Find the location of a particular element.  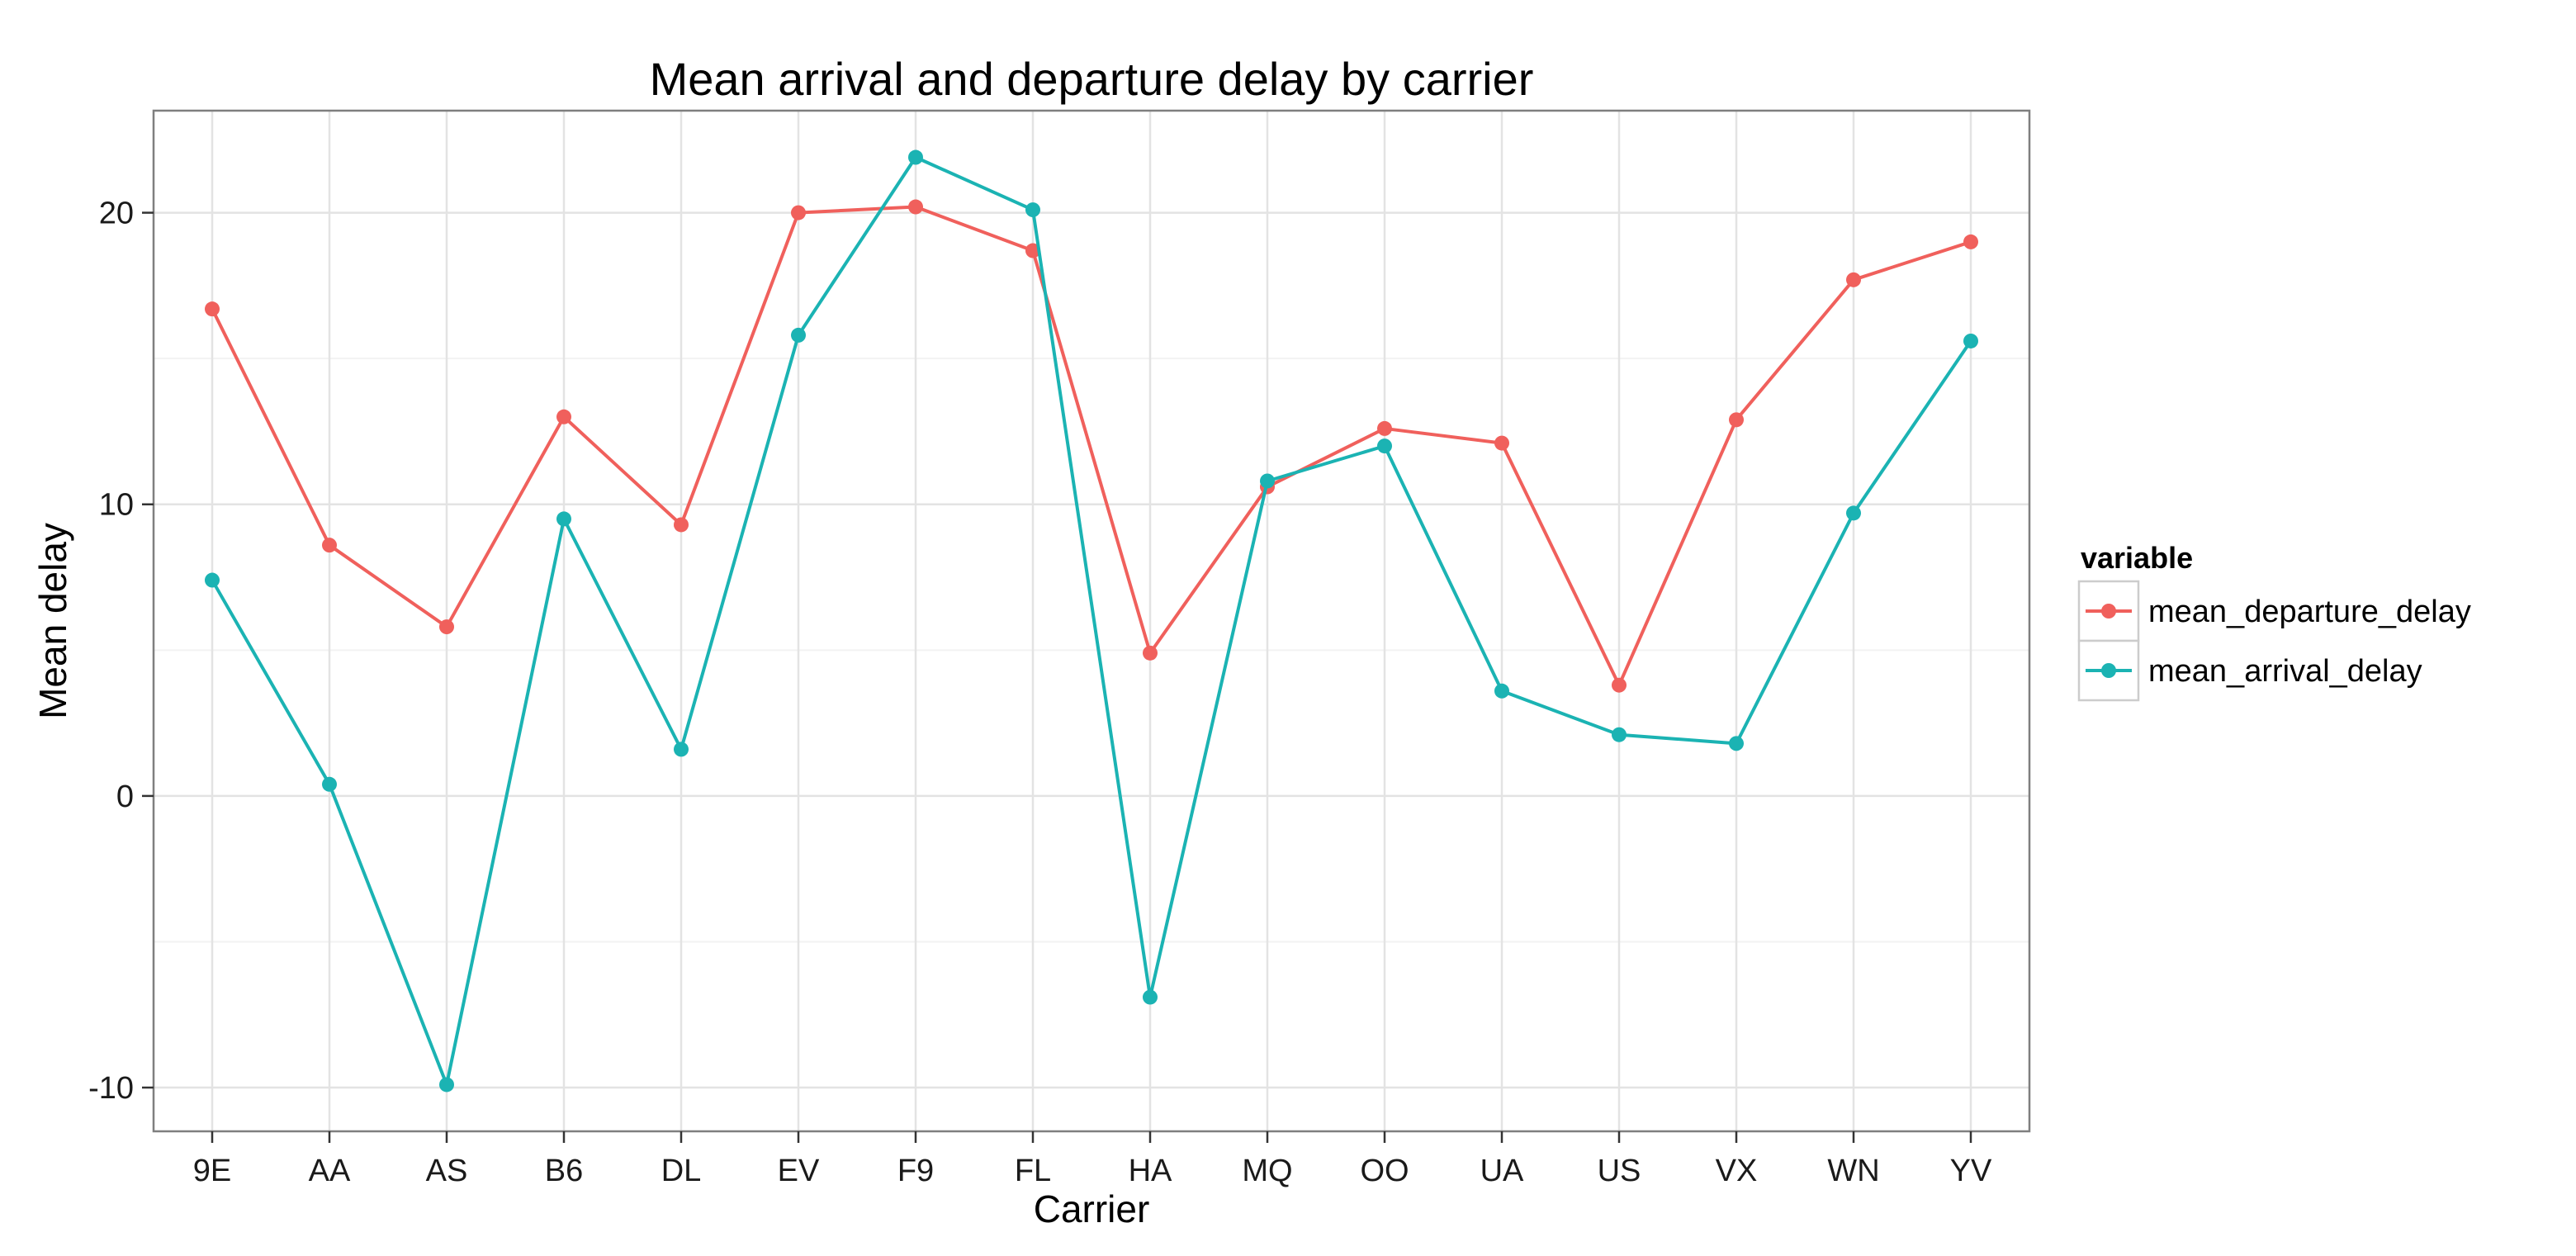

y-tick-label: 10 is located at coordinates (116, 505).